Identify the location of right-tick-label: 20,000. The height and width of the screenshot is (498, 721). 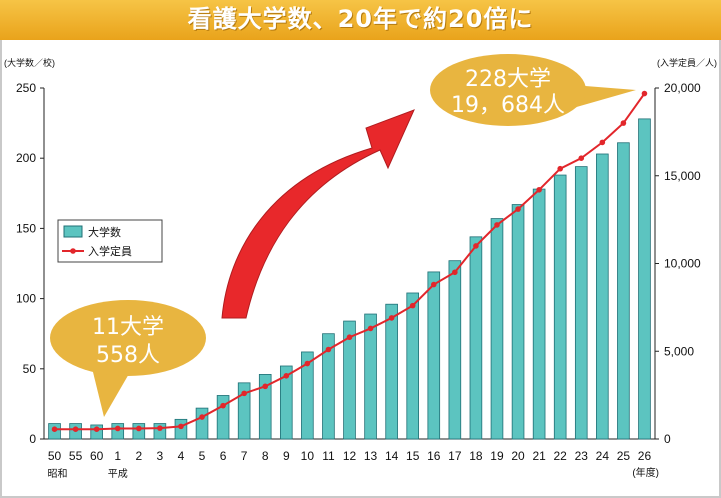
(682, 88).